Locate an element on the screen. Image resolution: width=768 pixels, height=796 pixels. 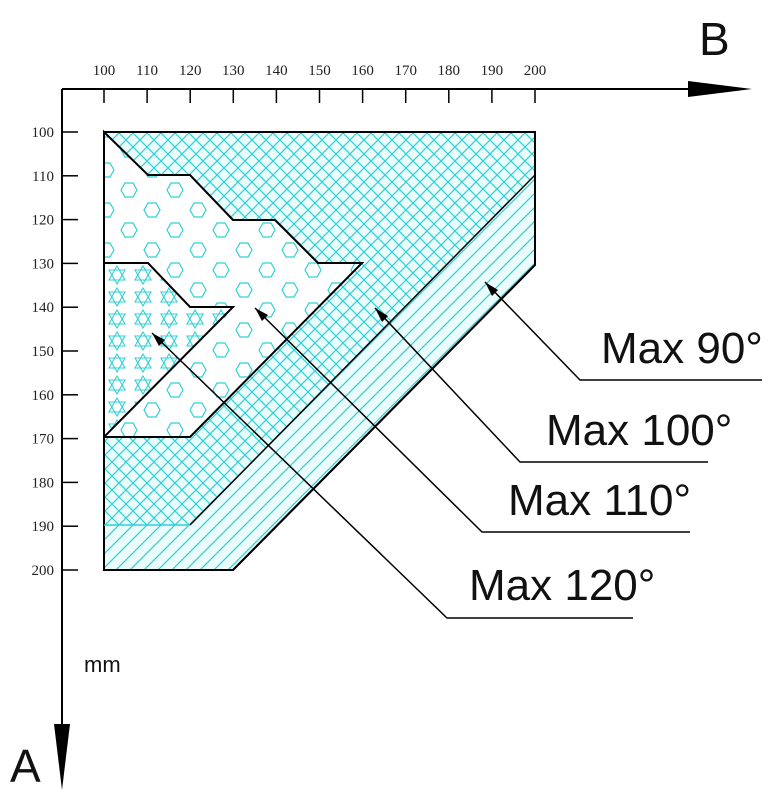
x-tick-label: 110 is located at coordinates (147, 71).